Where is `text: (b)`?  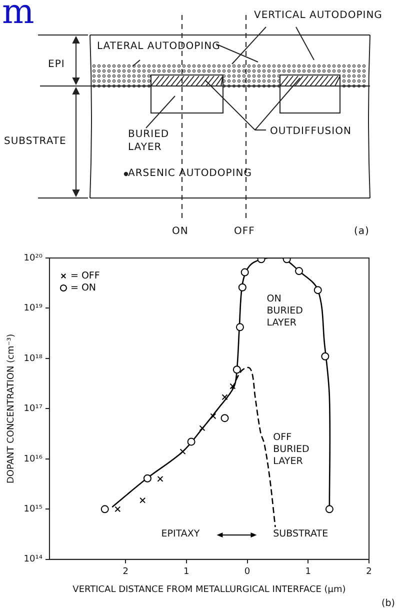
text: (b) is located at coordinates (388, 604).